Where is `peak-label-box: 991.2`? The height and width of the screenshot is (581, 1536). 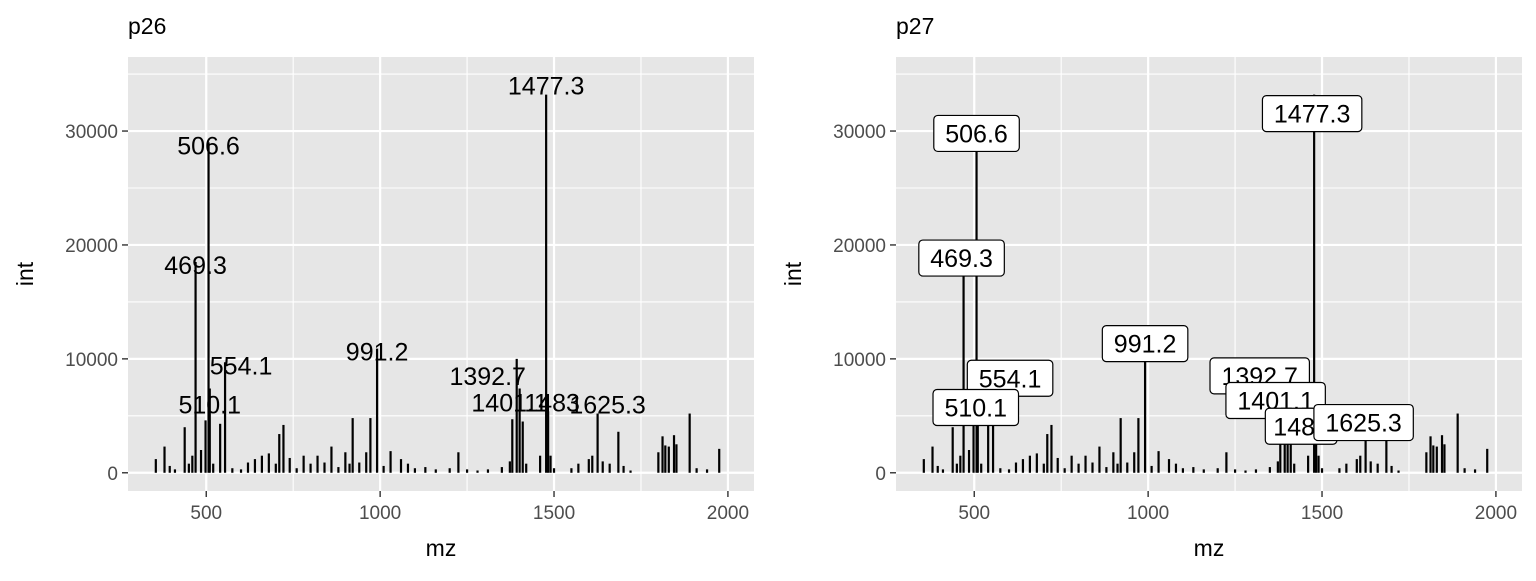 peak-label-box: 991.2 is located at coordinates (1145, 344).